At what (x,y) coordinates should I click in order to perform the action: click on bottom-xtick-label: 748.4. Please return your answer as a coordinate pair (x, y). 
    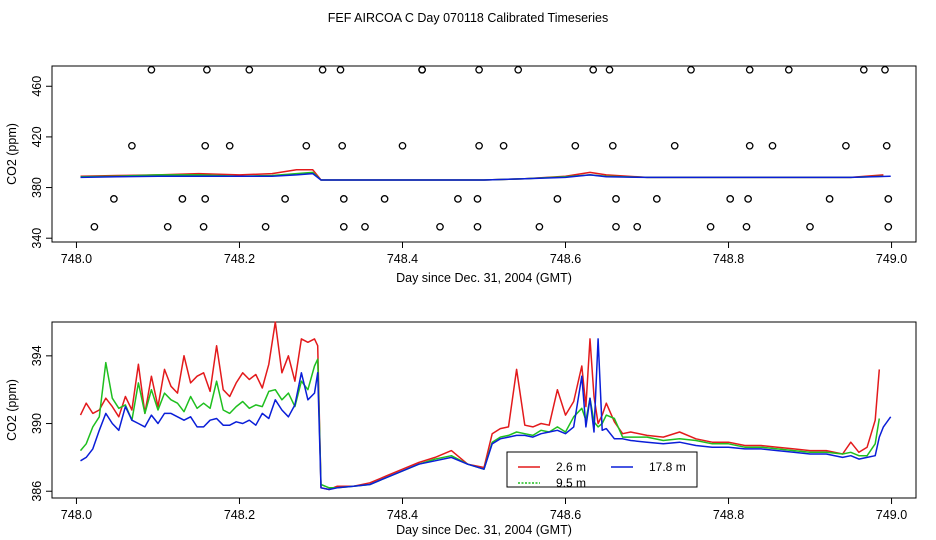
    Looking at the image, I should click on (402, 515).